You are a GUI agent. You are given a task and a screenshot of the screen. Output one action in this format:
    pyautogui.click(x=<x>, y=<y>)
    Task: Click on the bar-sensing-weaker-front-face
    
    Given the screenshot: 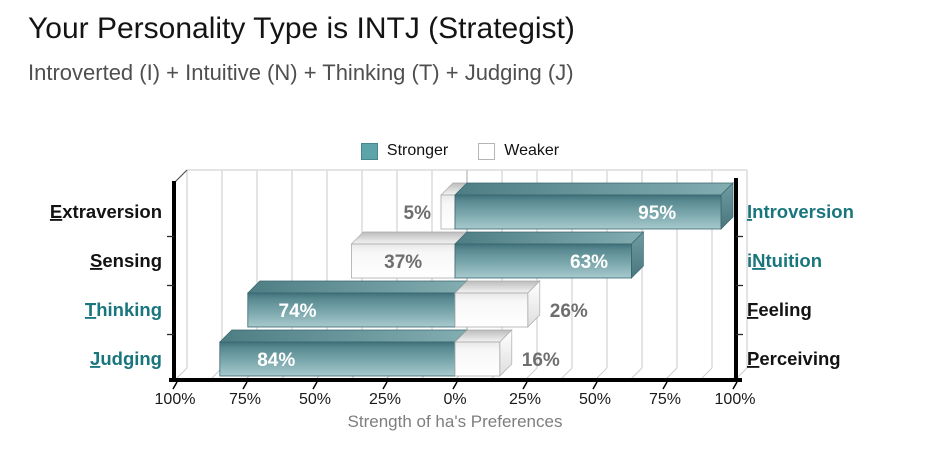 What is the action you would take?
    pyautogui.click(x=403, y=261)
    